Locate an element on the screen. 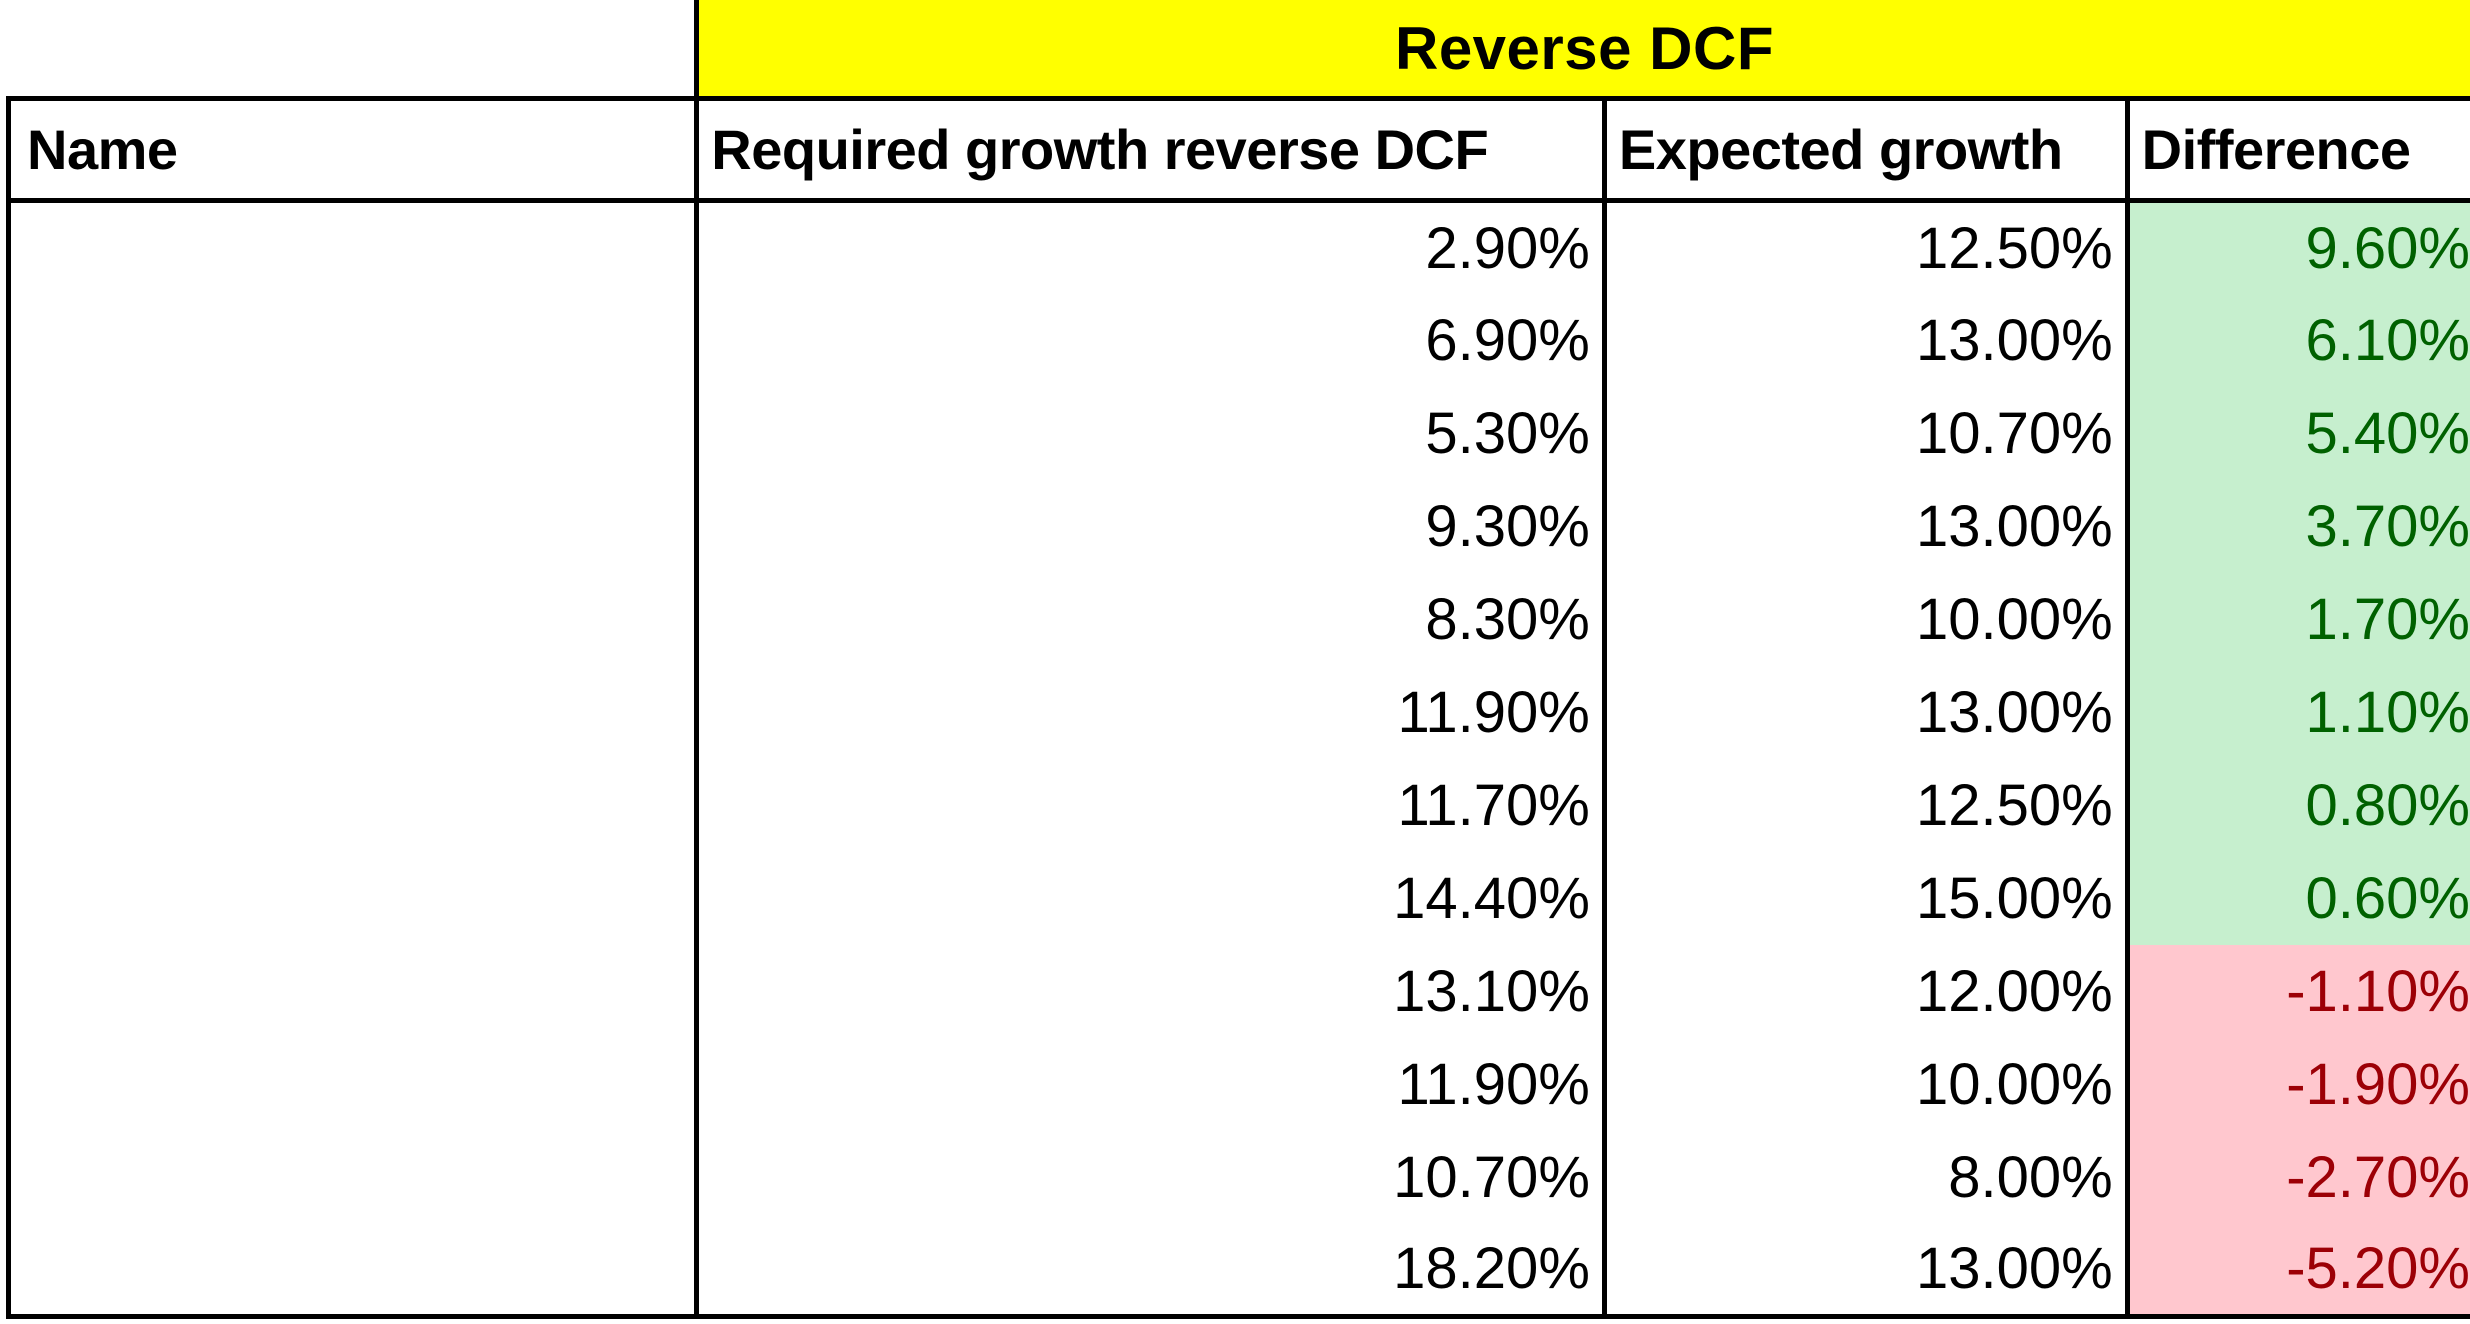 The image size is (2470, 1324). difference-cell: 3.70% is located at coordinates (2297, 526).